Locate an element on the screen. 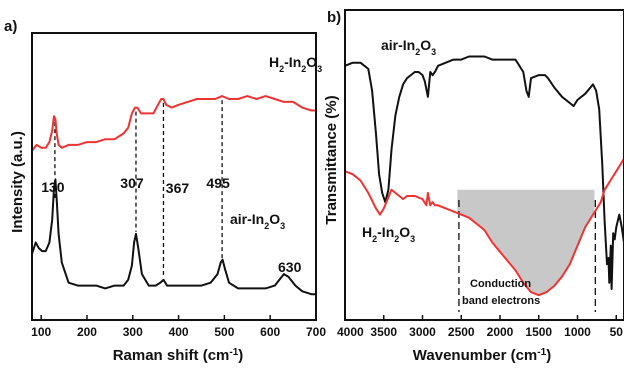  panel-a-legend-air: air-In2O3 is located at coordinates (257, 221).